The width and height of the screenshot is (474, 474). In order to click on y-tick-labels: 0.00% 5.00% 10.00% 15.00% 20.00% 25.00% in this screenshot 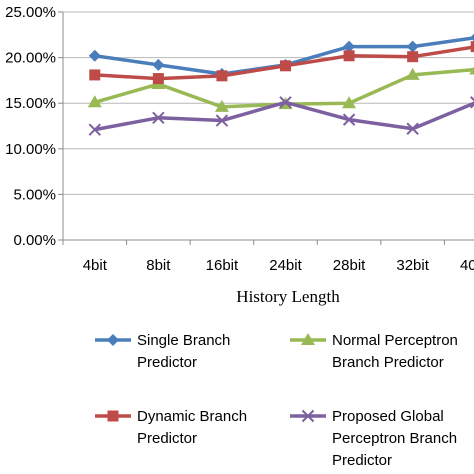, I will do `click(30, 126)`.